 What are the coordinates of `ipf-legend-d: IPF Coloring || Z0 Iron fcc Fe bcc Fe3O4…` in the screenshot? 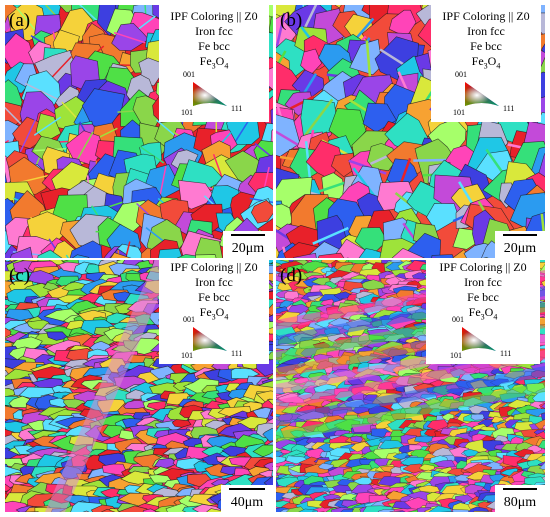 It's located at (483, 312).